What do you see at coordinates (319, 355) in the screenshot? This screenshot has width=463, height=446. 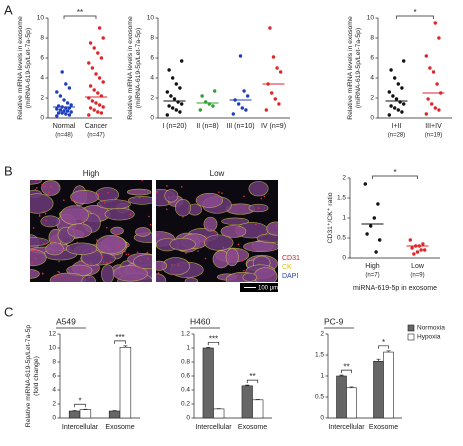 I see `y-tick-label: 1.5` at bounding box center [319, 355].